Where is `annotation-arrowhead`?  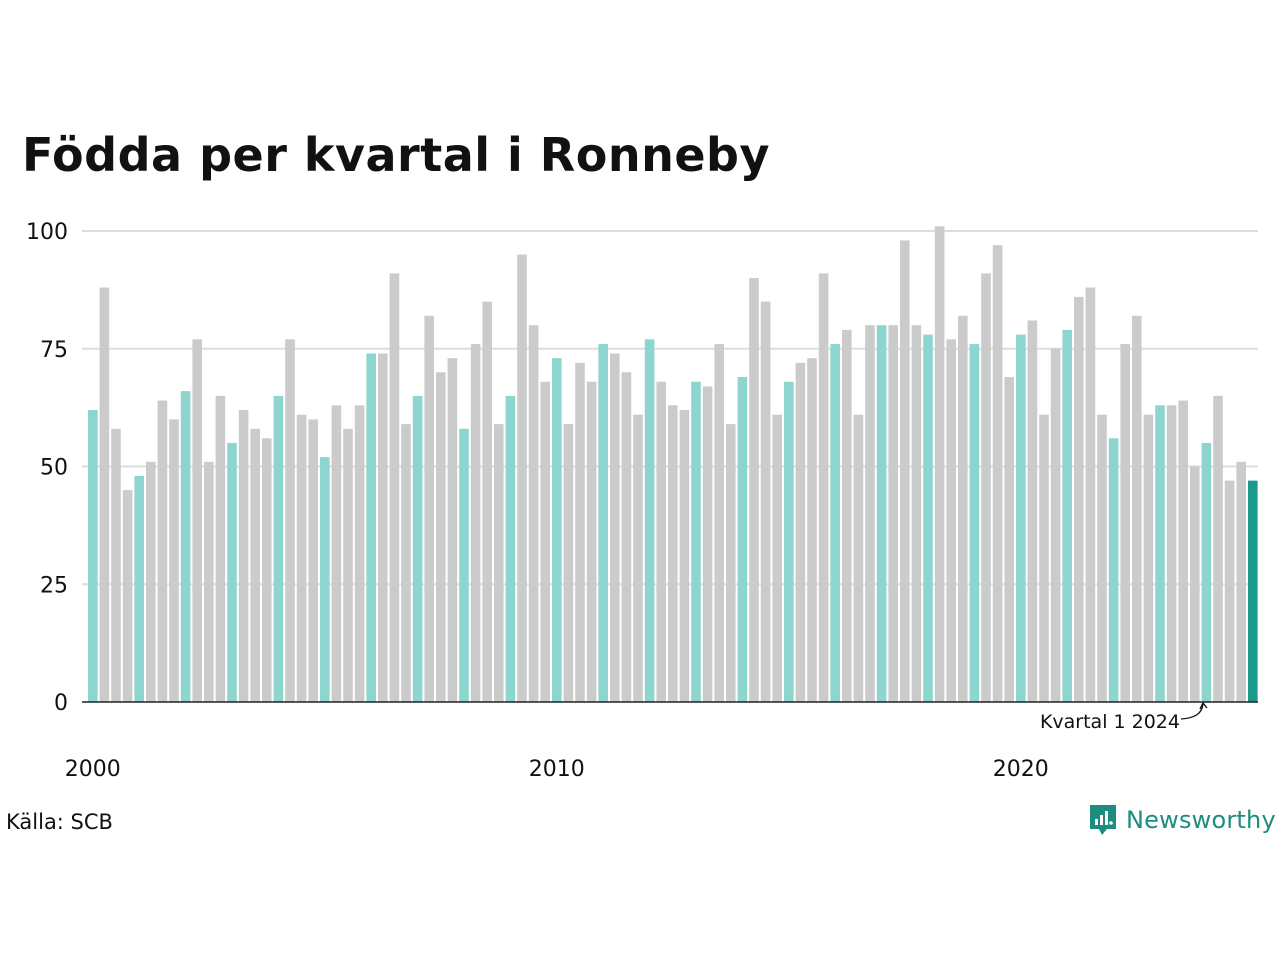
annotation-arrowhead is located at coordinates (1203, 705).